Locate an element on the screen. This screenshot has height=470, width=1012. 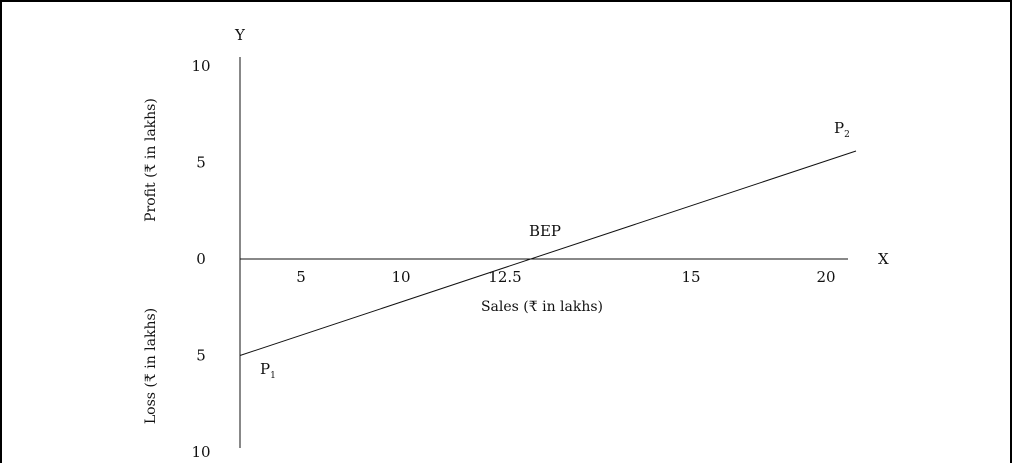
x-axis-label: Sales (₹ in lakhs) is located at coordinates (542, 307).